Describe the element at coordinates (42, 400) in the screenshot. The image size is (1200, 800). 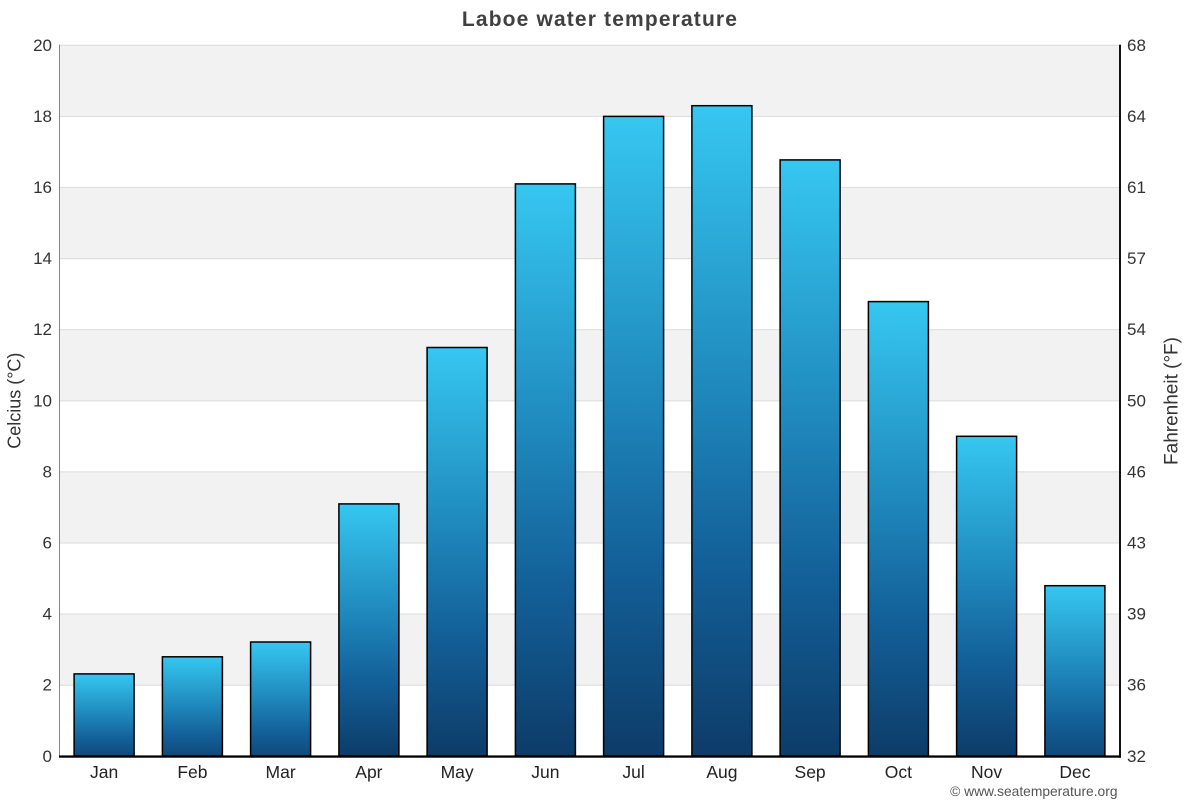
I see `svg-text: 10` at that location.